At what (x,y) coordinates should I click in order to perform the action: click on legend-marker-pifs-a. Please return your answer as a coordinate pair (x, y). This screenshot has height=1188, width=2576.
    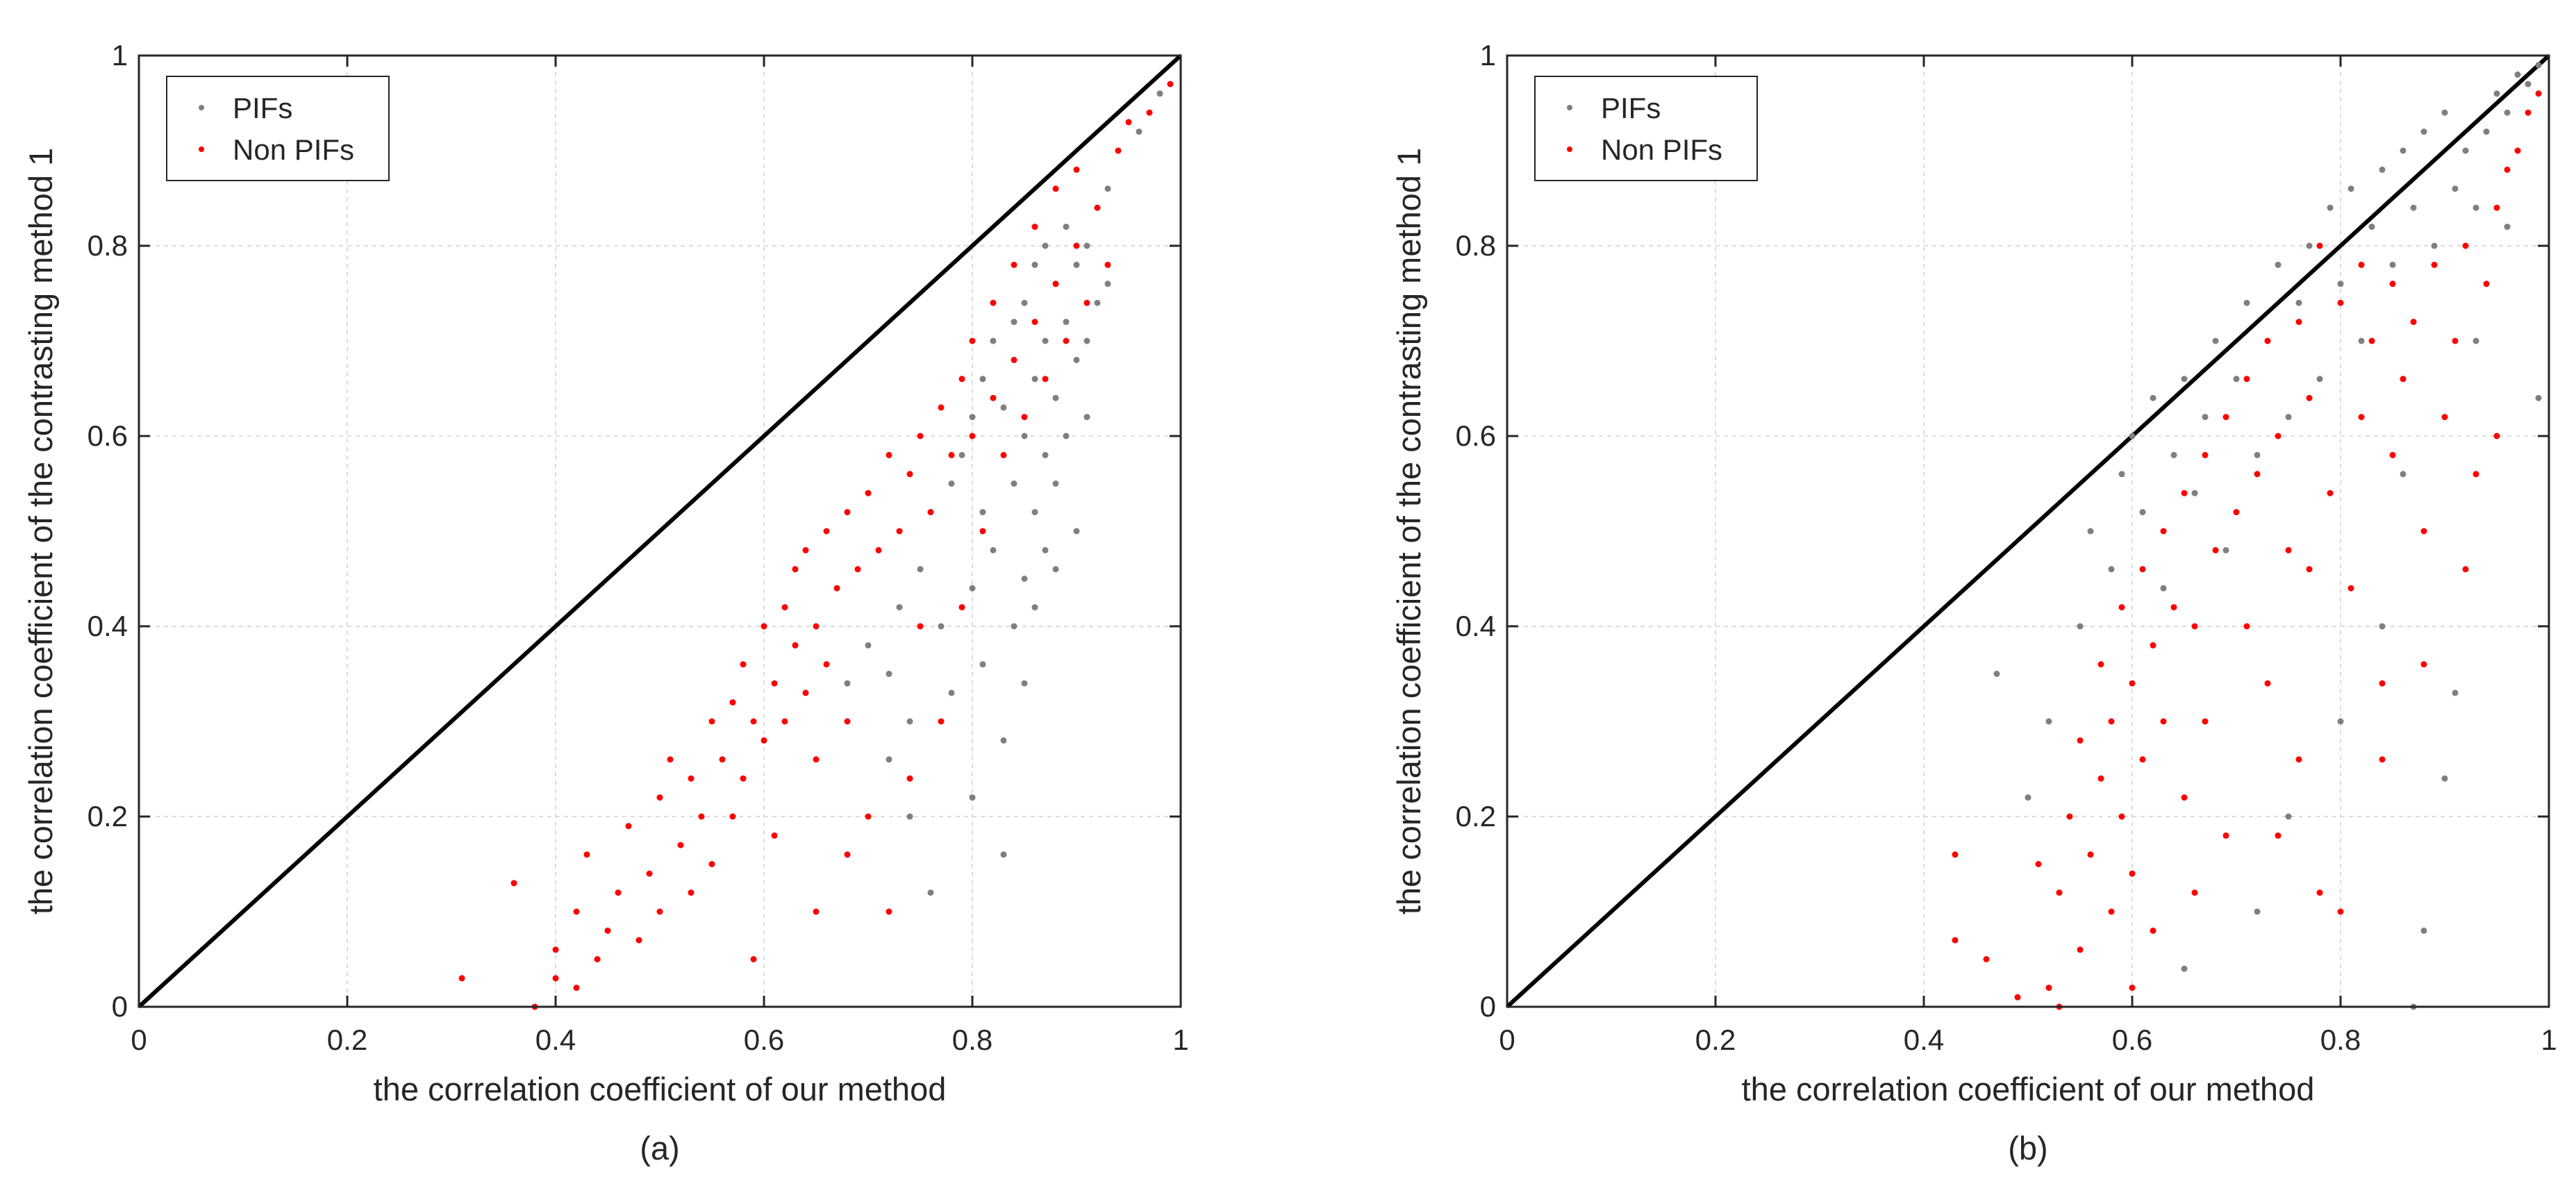
    Looking at the image, I should click on (201, 108).